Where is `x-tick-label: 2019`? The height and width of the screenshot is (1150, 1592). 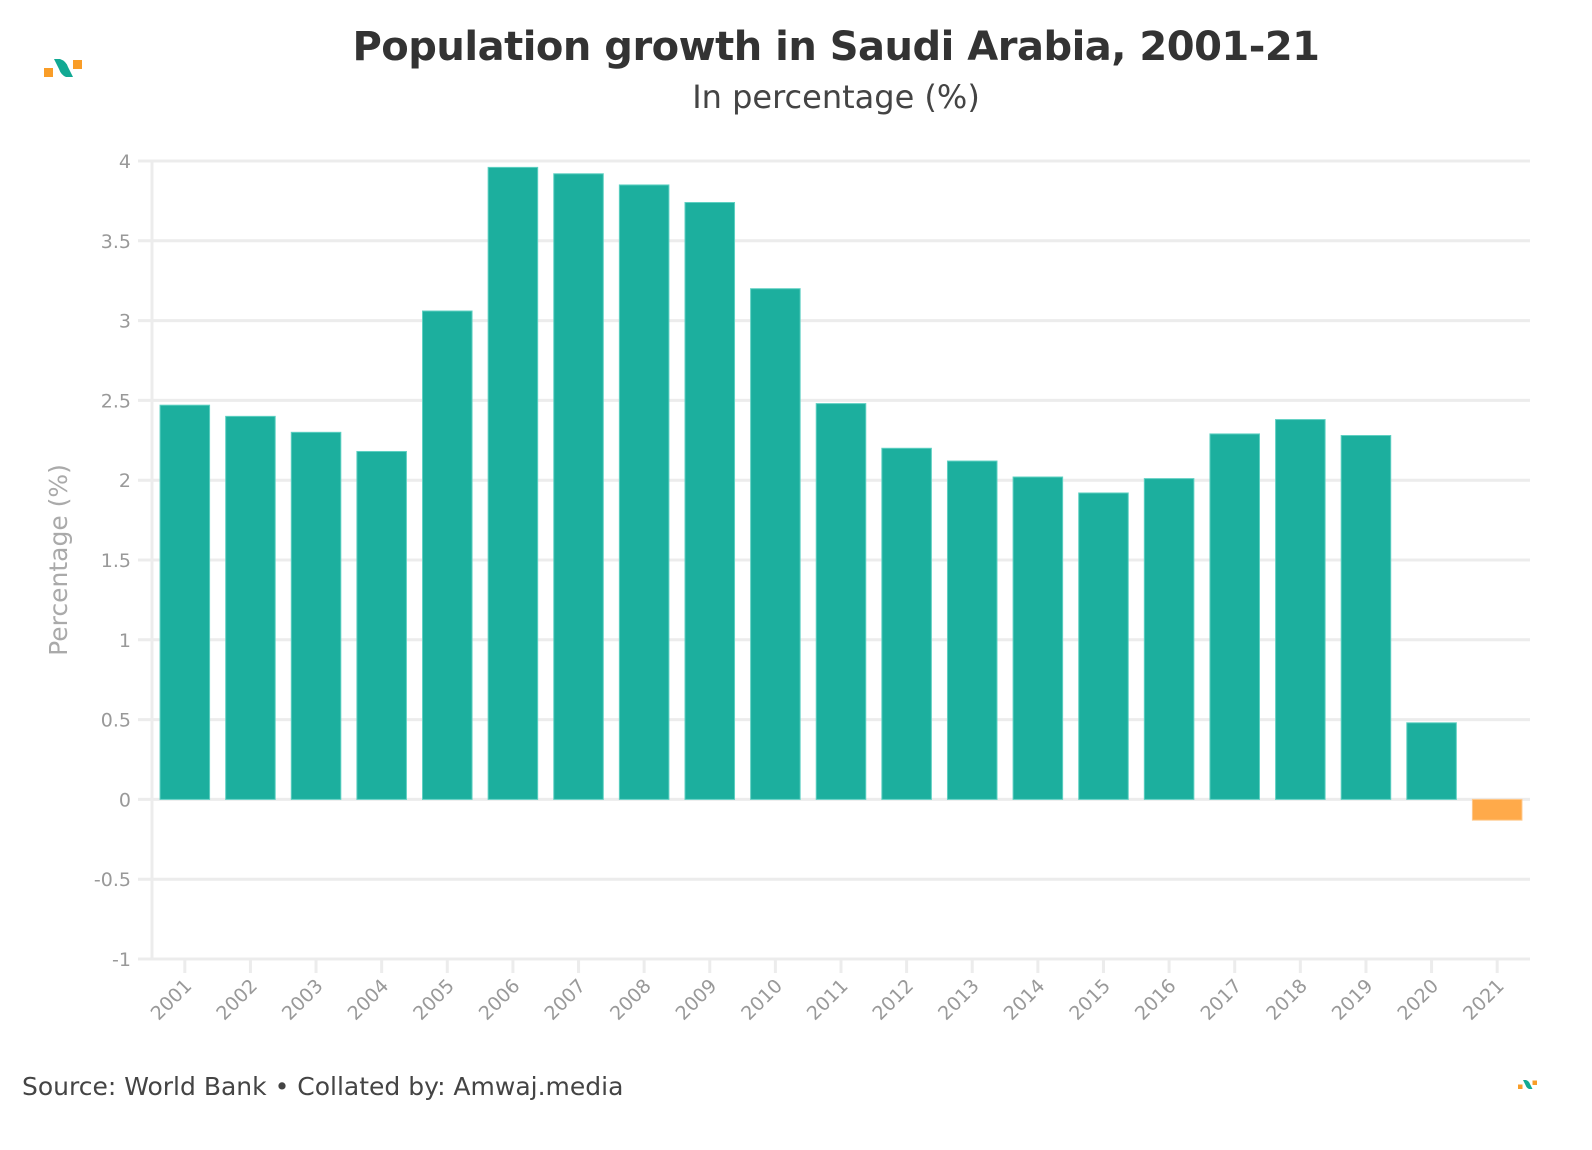
x-tick-label: 2019 is located at coordinates (1353, 1000).